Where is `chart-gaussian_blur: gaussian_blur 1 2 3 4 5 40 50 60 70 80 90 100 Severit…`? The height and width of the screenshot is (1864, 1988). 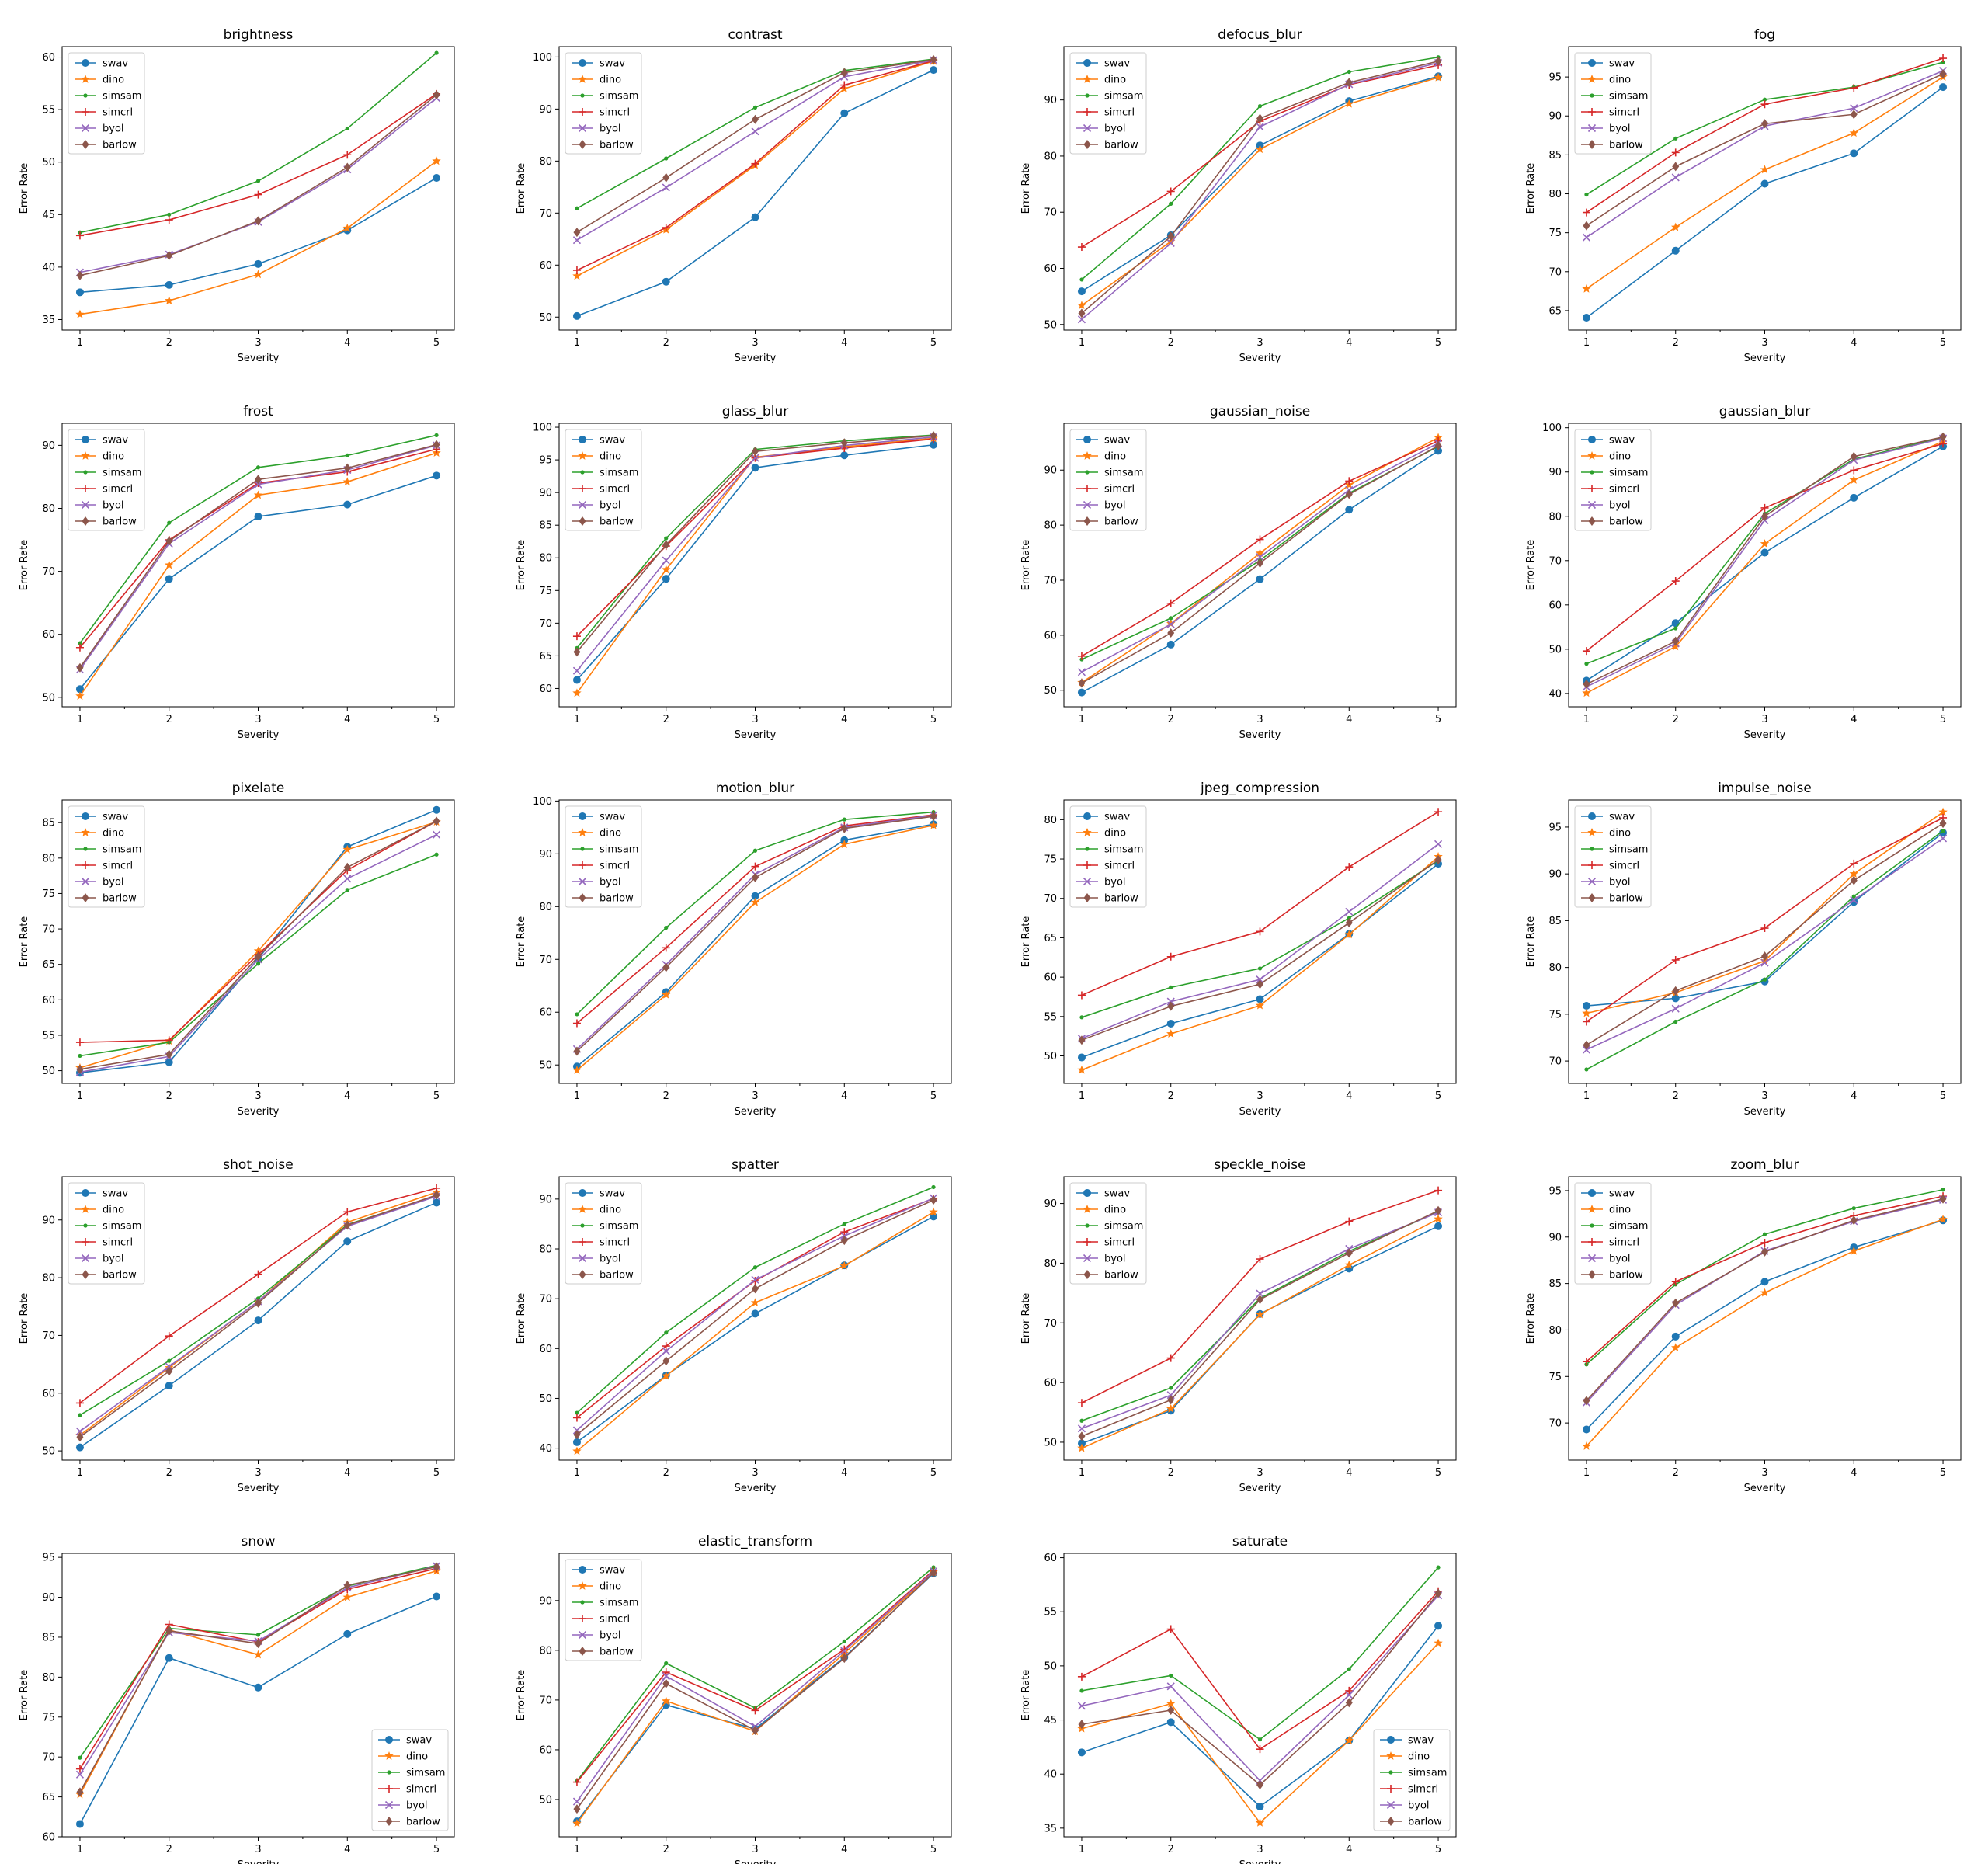
chart-gaussian_blur: gaussian_blur 1 2 3 4 5 40 50 60 70 80 90 100 Severit… is located at coordinates (1744, 572).